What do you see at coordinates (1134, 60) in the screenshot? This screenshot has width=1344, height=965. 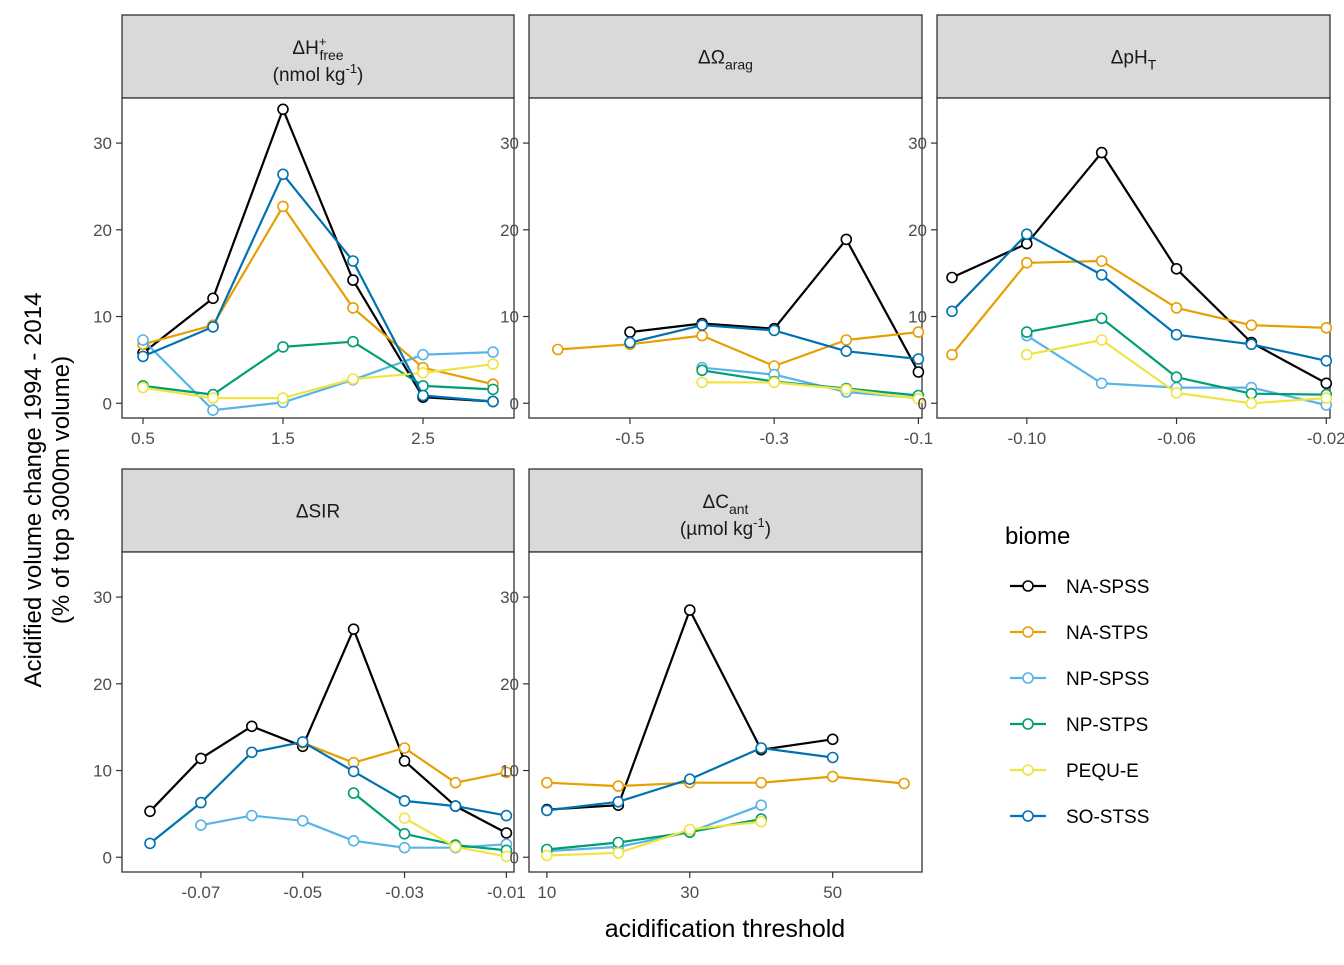 I see `panel-title: ΔpHT` at bounding box center [1134, 60].